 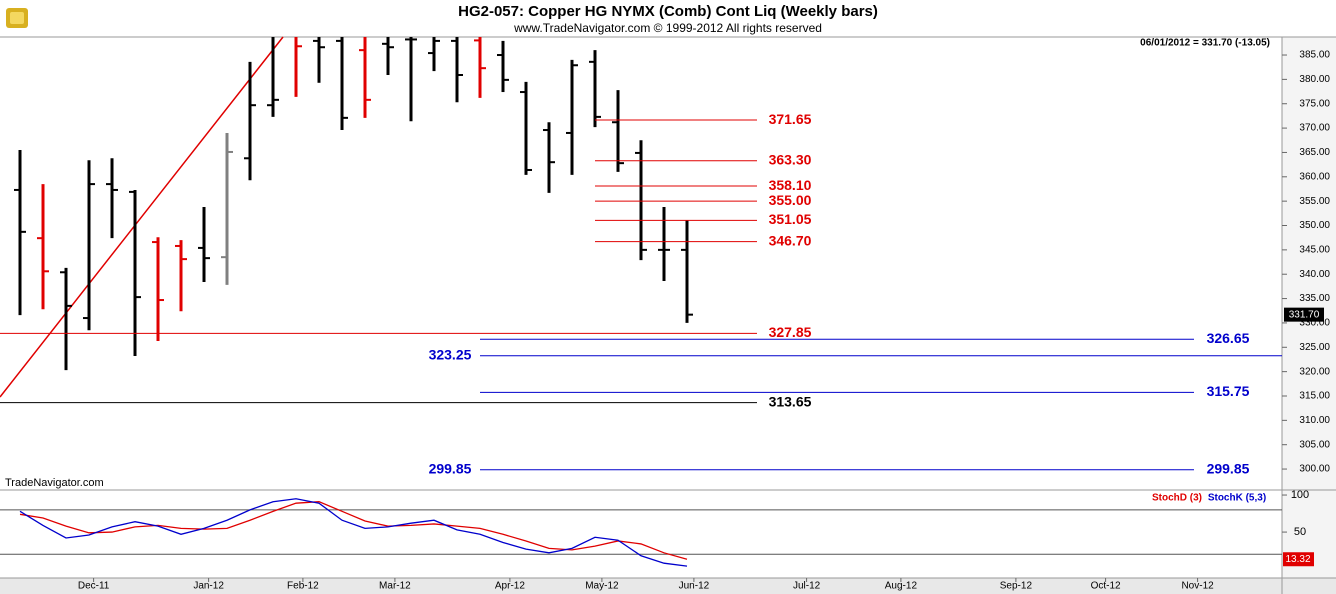 I want to click on legend-entry: StochD (3), so click(x=1177, y=498).